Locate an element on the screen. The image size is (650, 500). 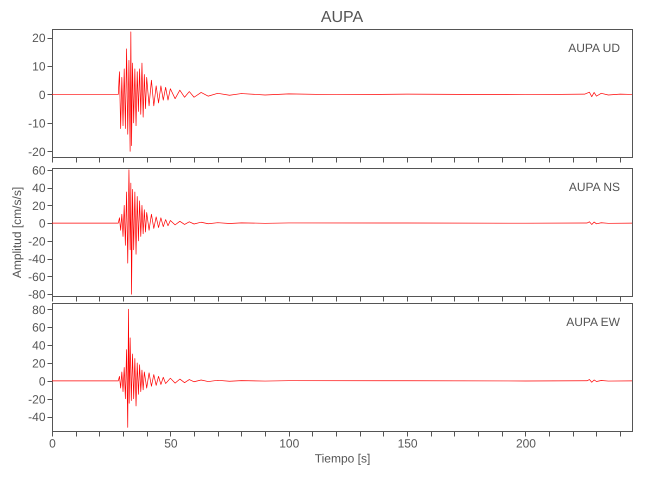
y-tick-label: -10 is located at coordinates (37, 123).